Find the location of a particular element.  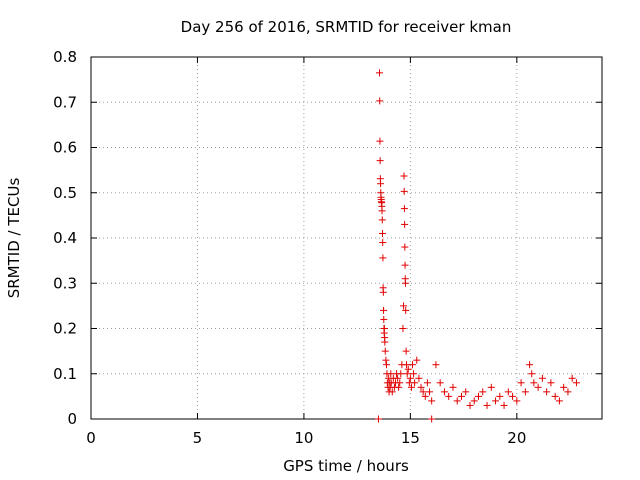

y-tick-label: 0.6 is located at coordinates (65, 148).